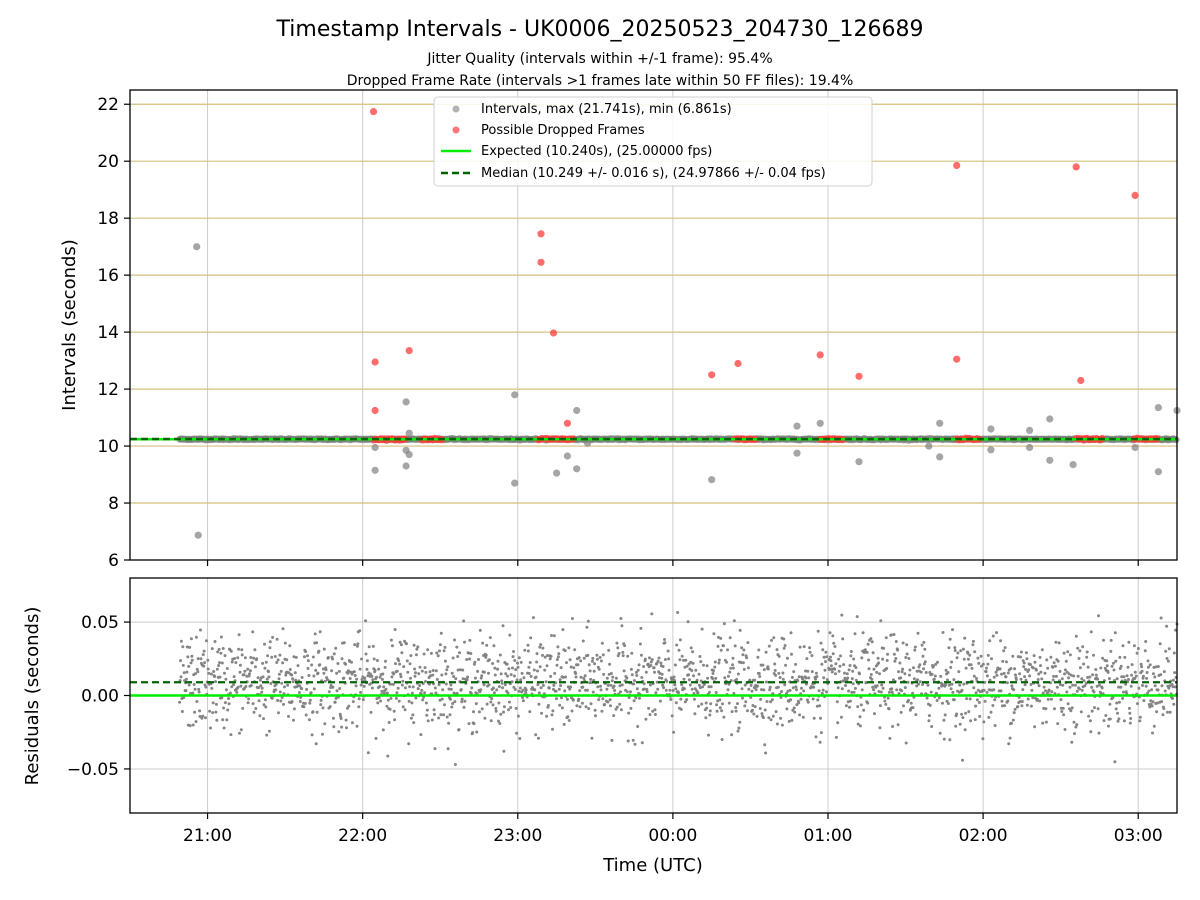 Image resolution: width=1200 pixels, height=900 pixels. What do you see at coordinates (673, 829) in the screenshot?
I see `residuals-x-axis: 21:00 22:00 23:00 00:00 01:00 02:00 03:00` at bounding box center [673, 829].